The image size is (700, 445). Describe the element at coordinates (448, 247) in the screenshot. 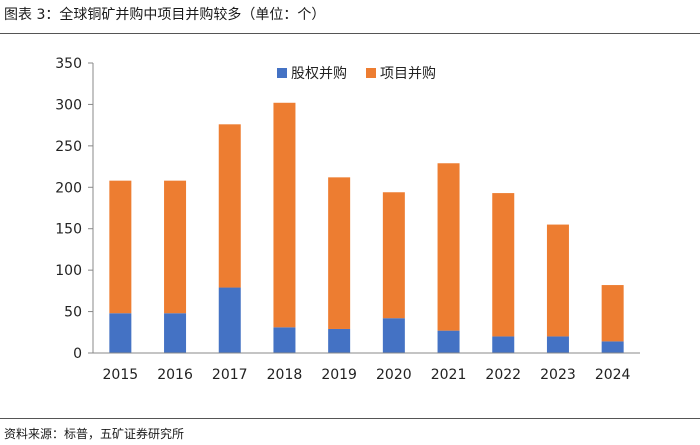

I see `bar-project-2021` at that location.